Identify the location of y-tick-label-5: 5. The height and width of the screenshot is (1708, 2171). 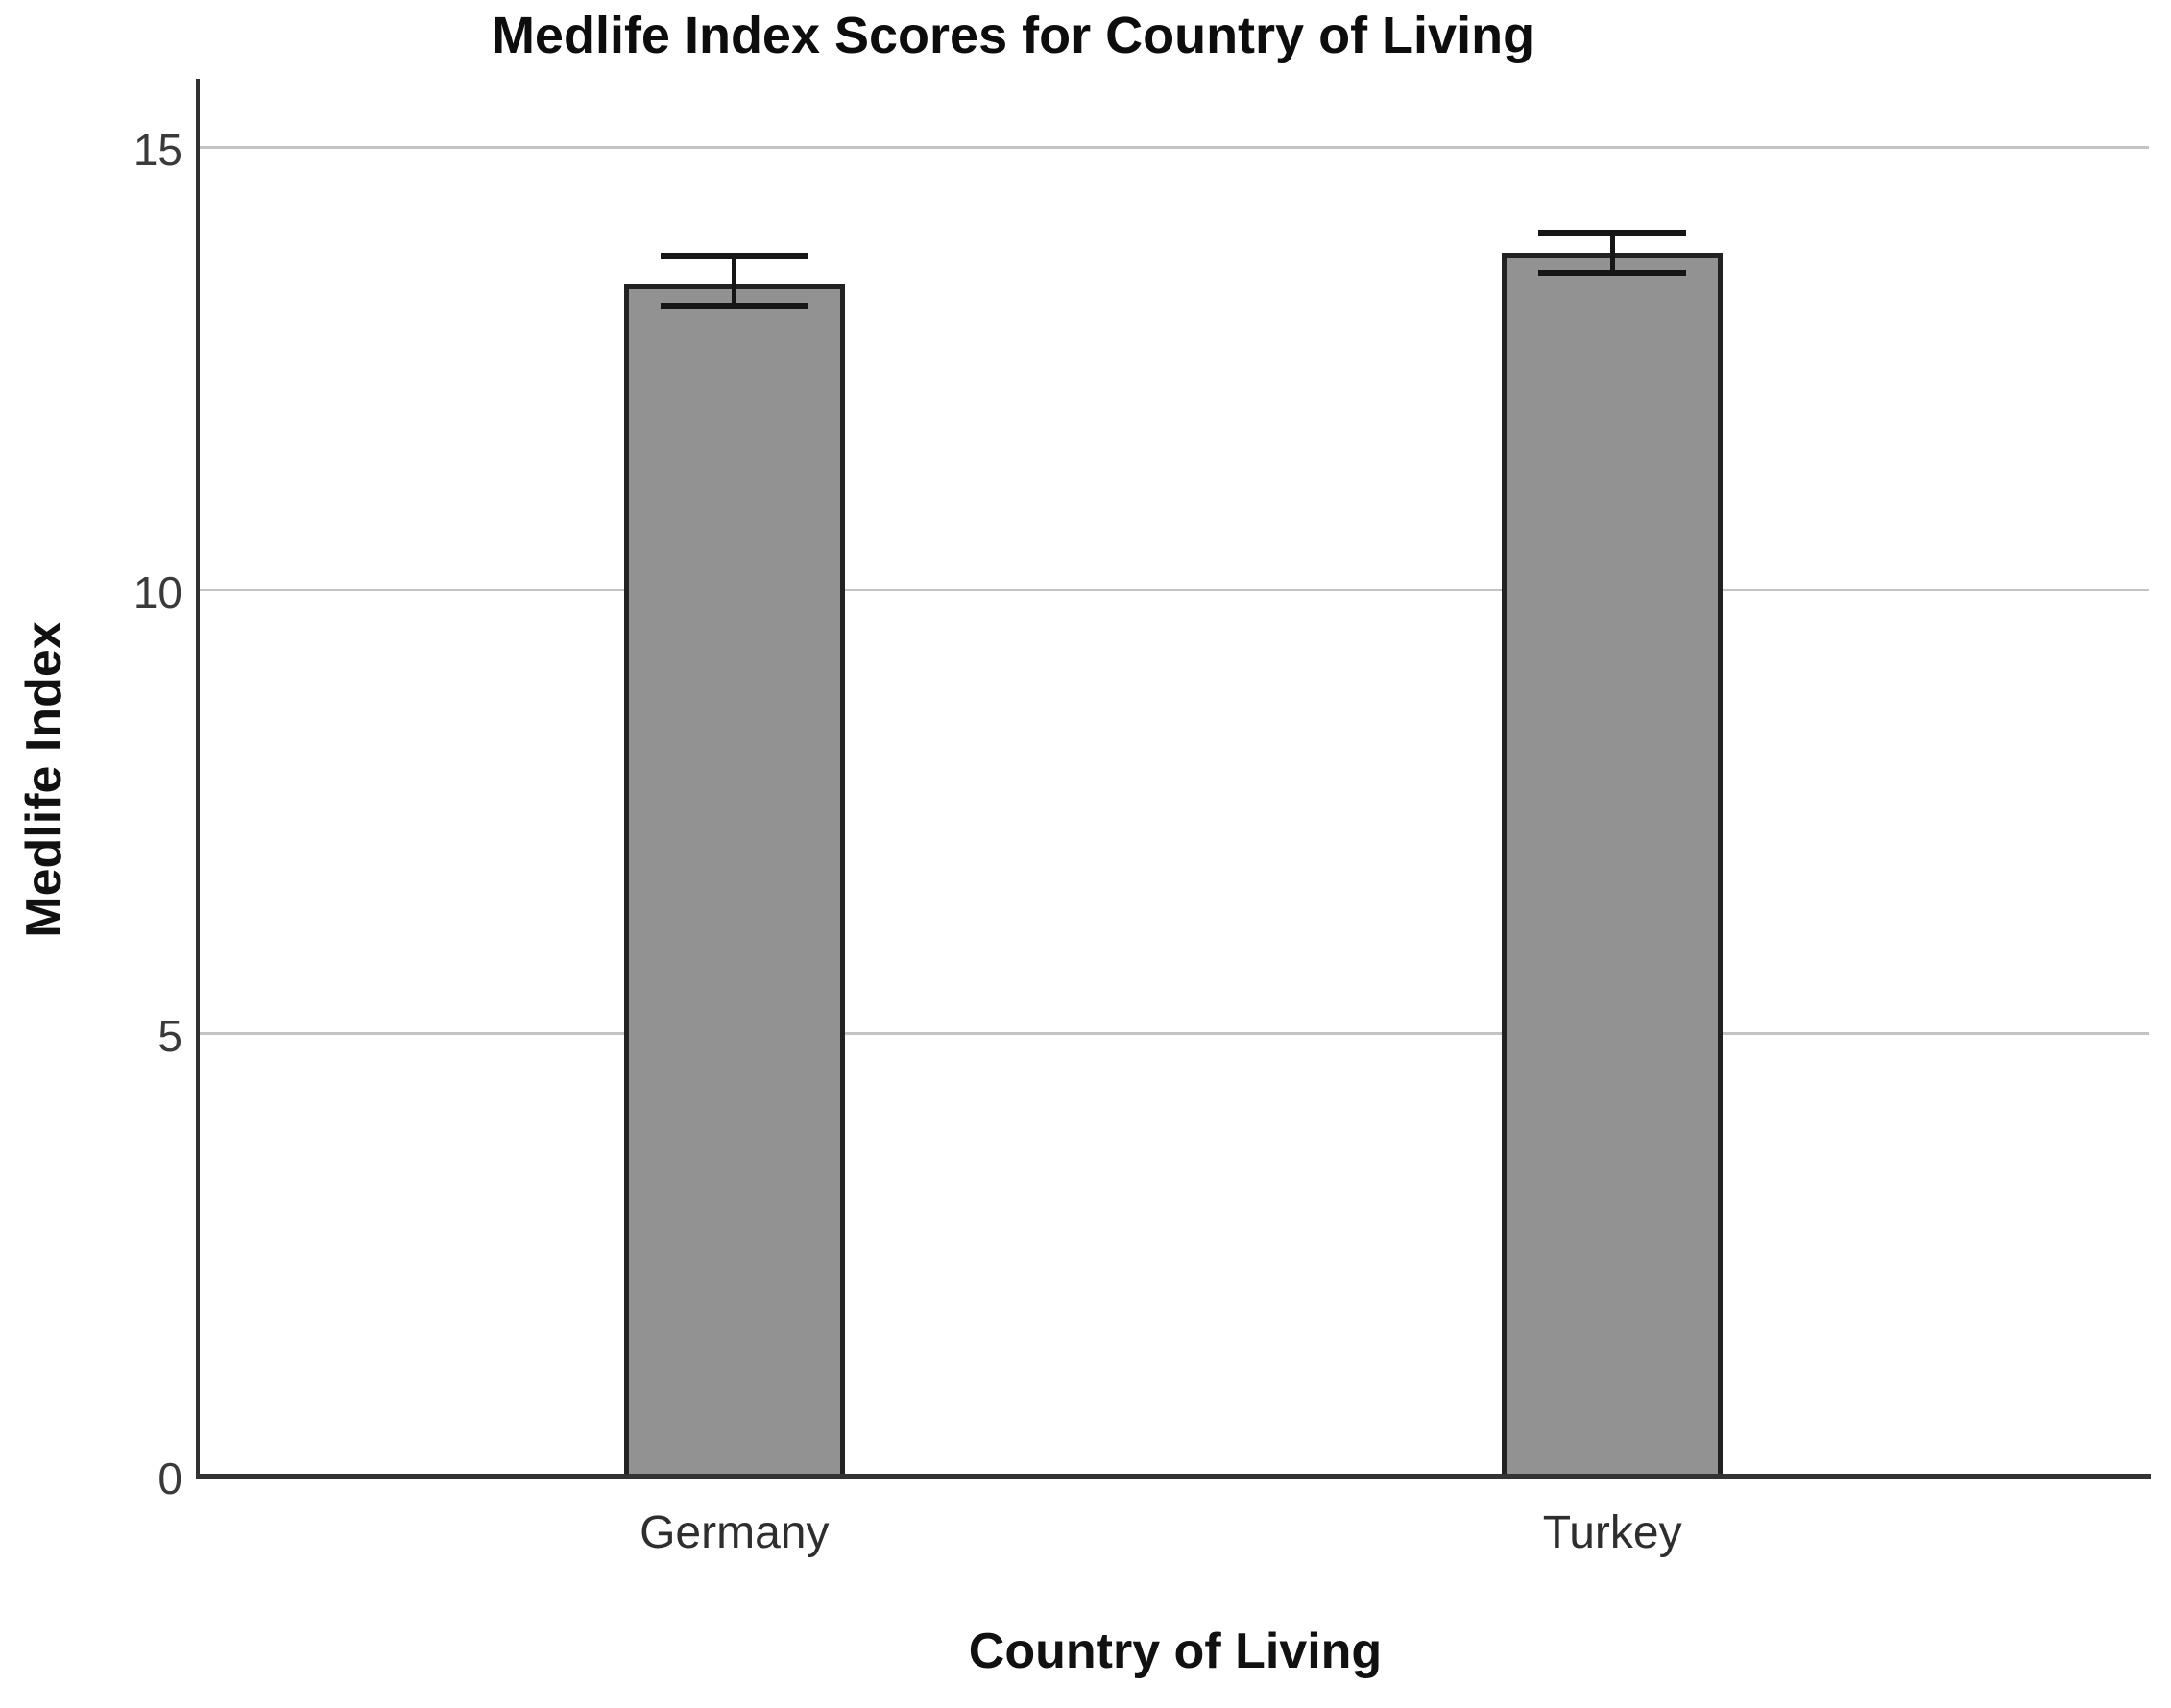
(169, 1035).